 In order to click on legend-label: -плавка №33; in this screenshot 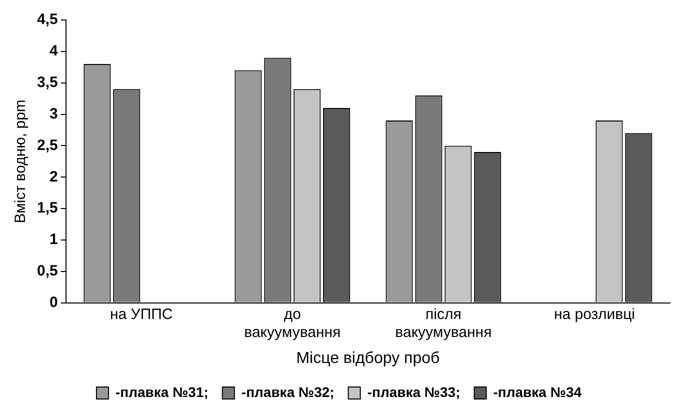, I will do `click(413, 392)`.